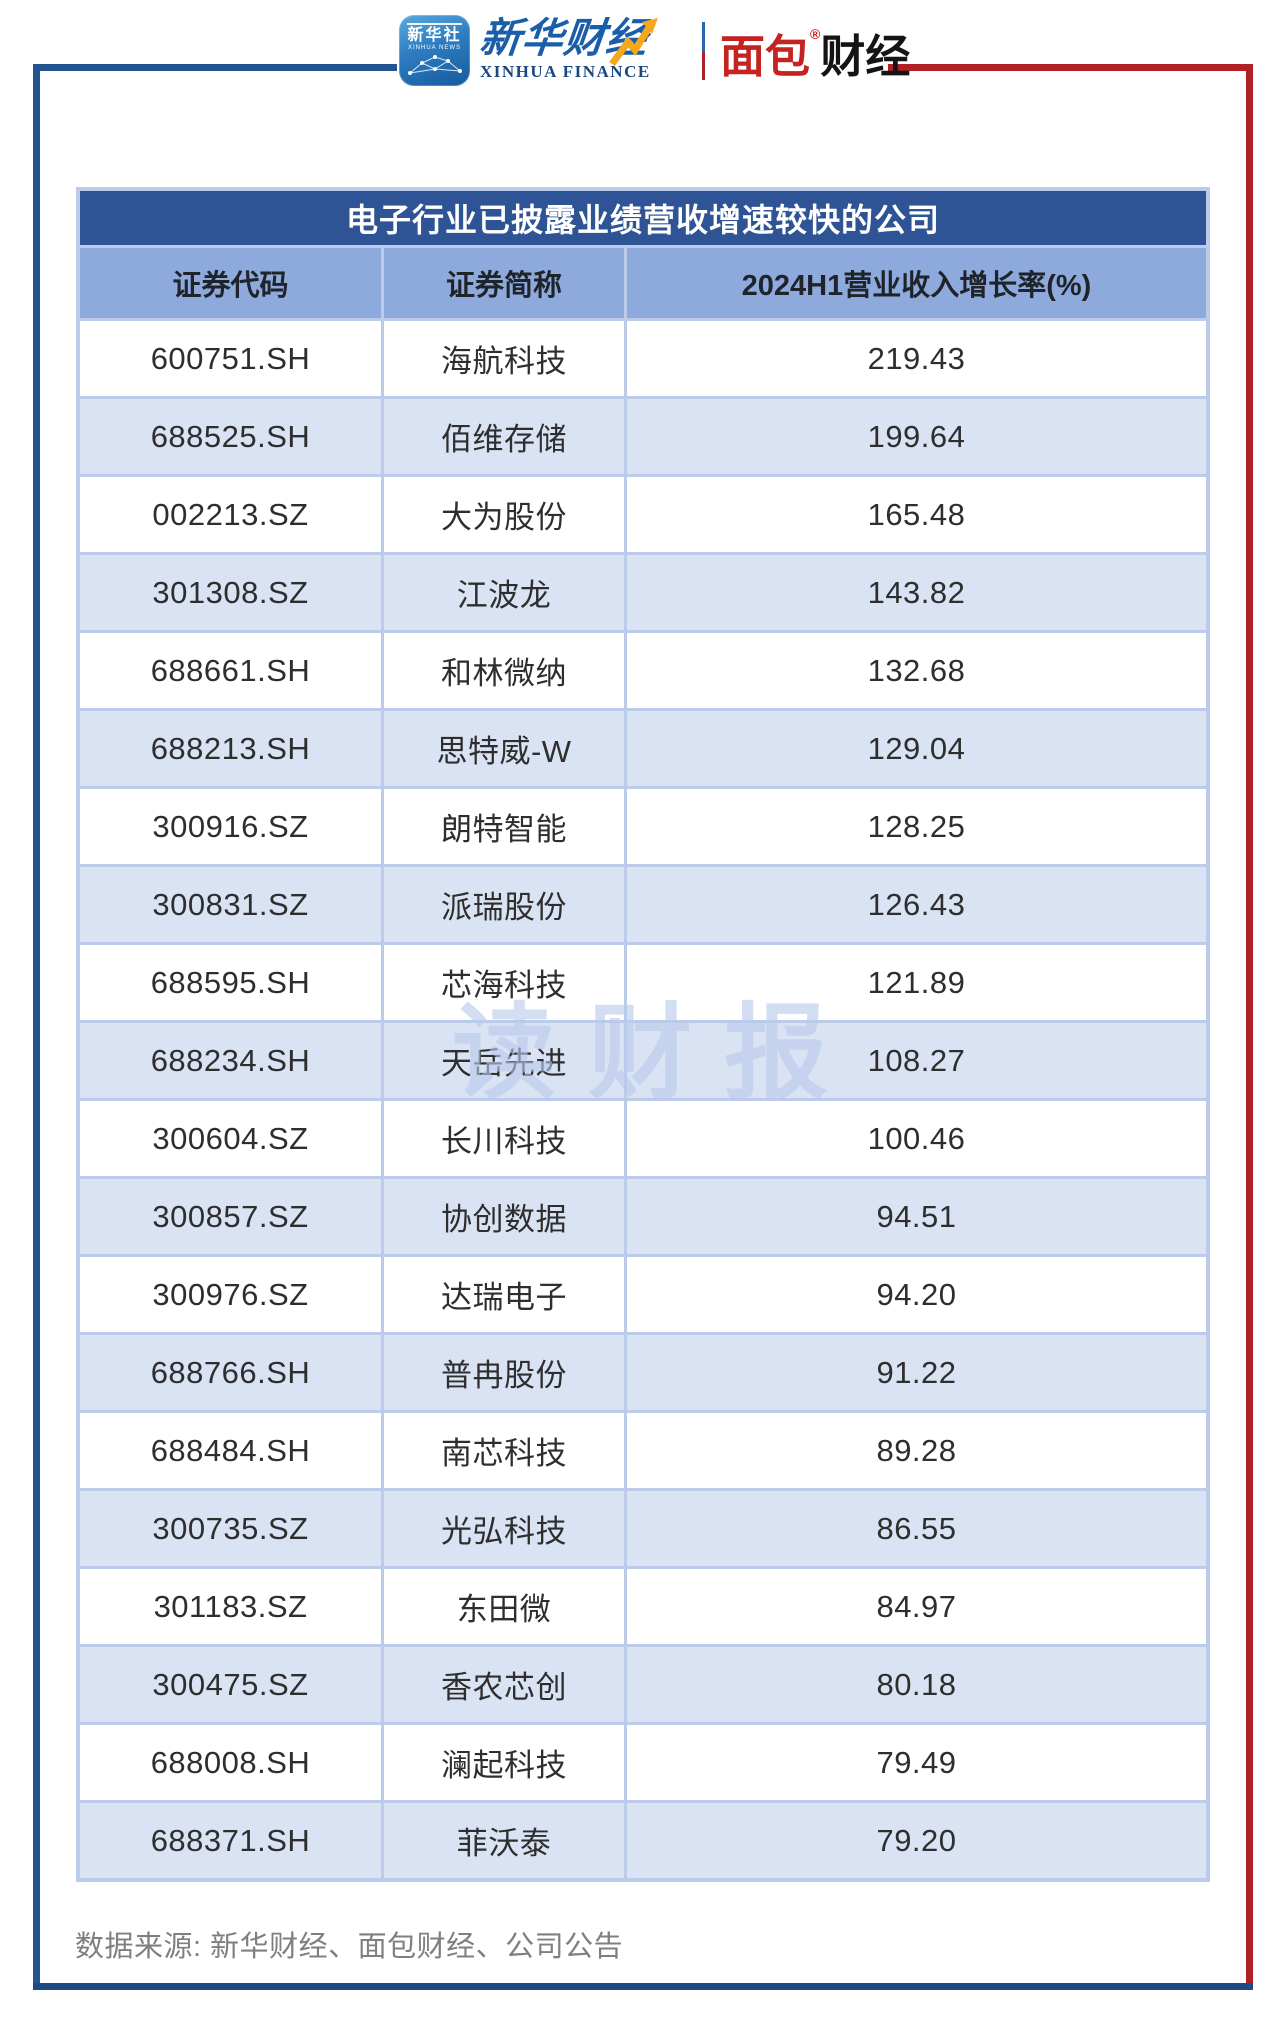  What do you see at coordinates (564, 38) in the screenshot?
I see `xinhua-finance-cn-wordmark: 新华财经` at bounding box center [564, 38].